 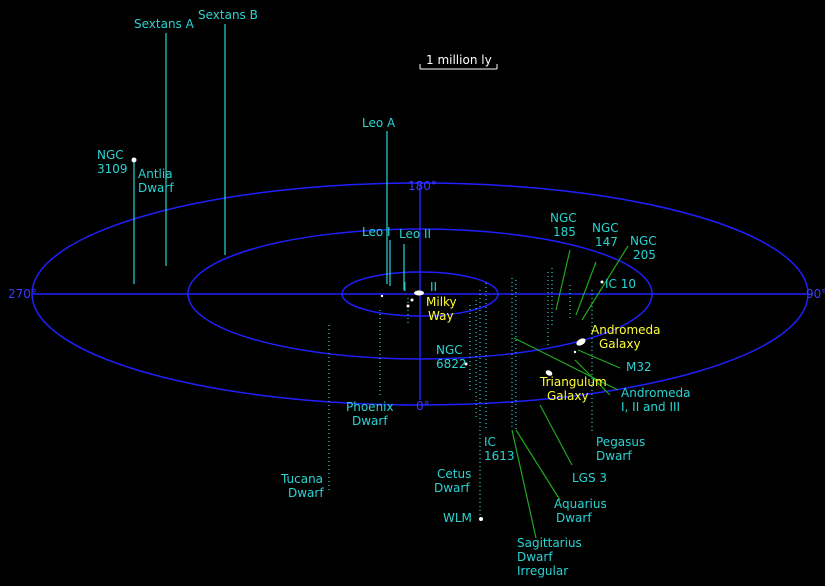 What do you see at coordinates (370, 421) in the screenshot?
I see `label-phoenix-2: Dwarf` at bounding box center [370, 421].